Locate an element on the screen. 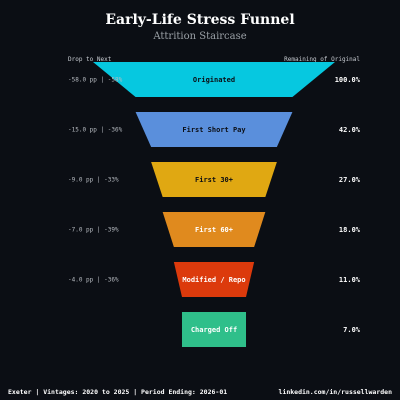  stage-remaining-3: 18.0% is located at coordinates (350, 230).